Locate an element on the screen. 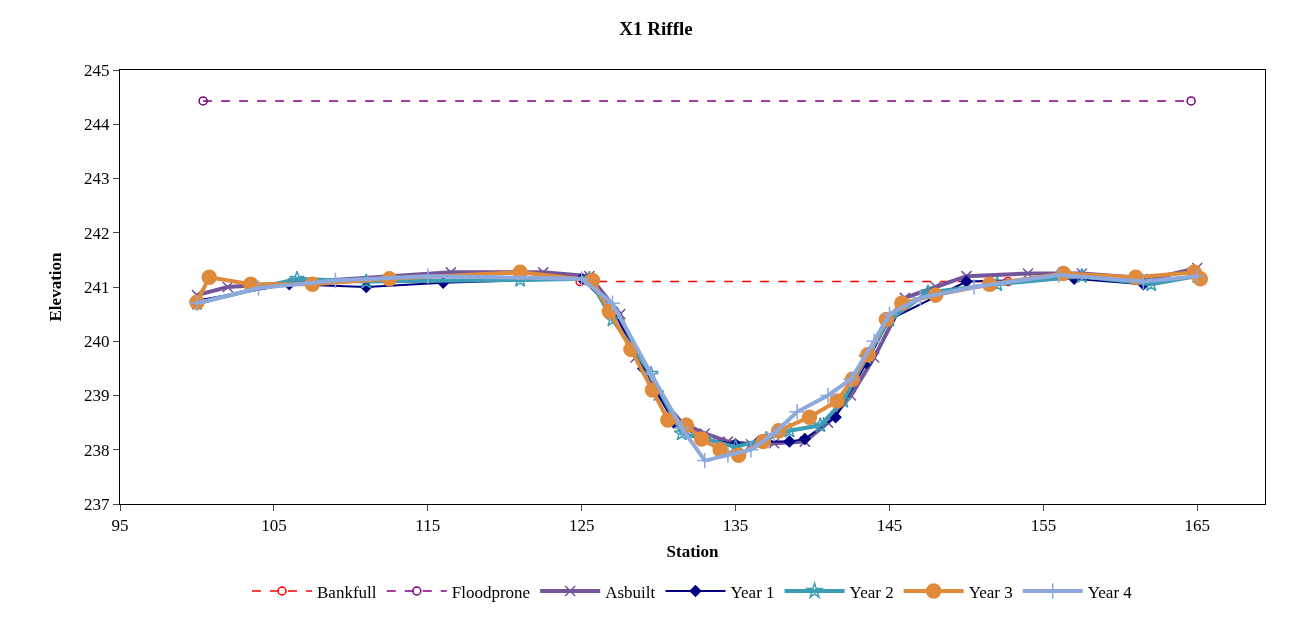  legend-label: Bankfull is located at coordinates (347, 592).